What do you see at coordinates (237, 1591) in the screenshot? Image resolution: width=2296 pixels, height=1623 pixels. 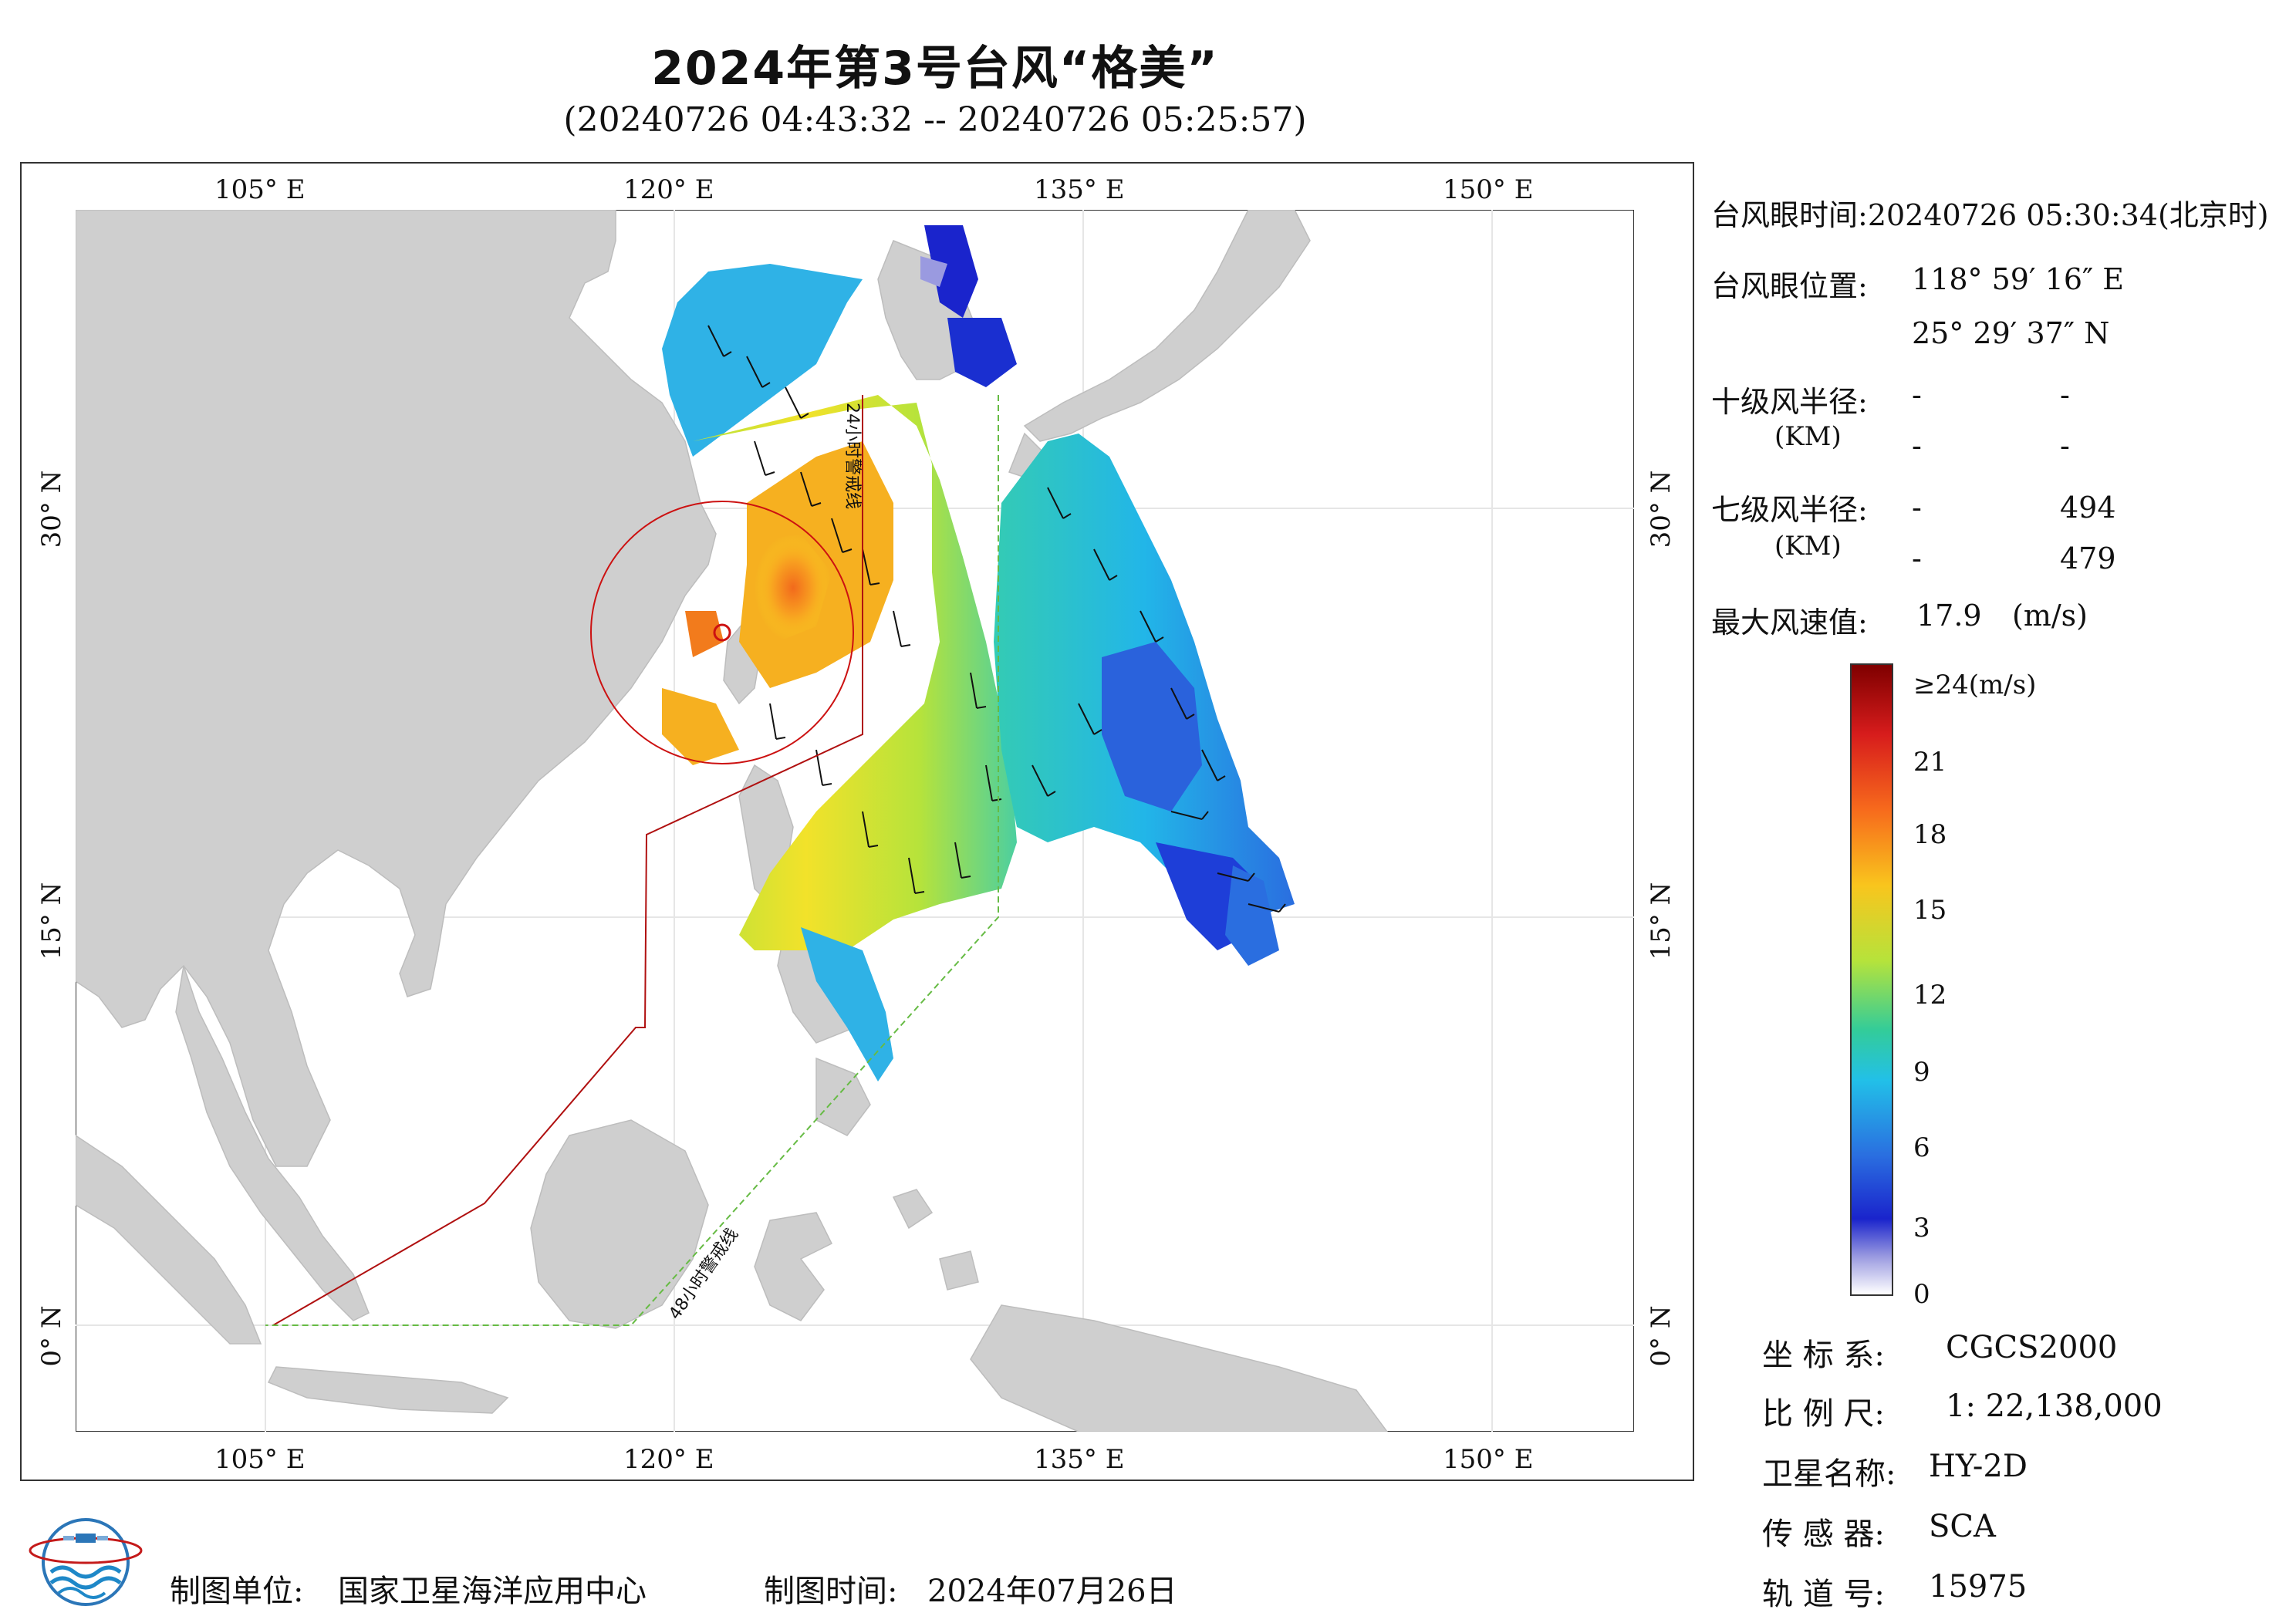 I see `producer-label: 制图单位:` at bounding box center [237, 1591].